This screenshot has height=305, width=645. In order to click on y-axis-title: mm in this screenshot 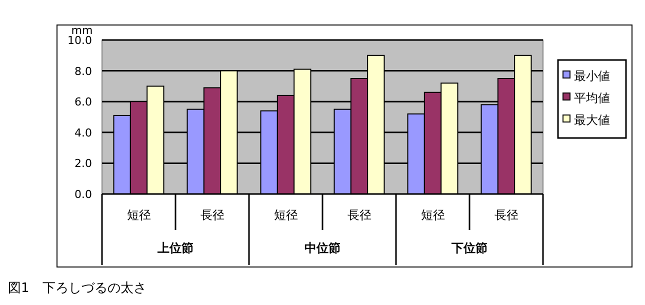, I will do `click(82, 30)`.